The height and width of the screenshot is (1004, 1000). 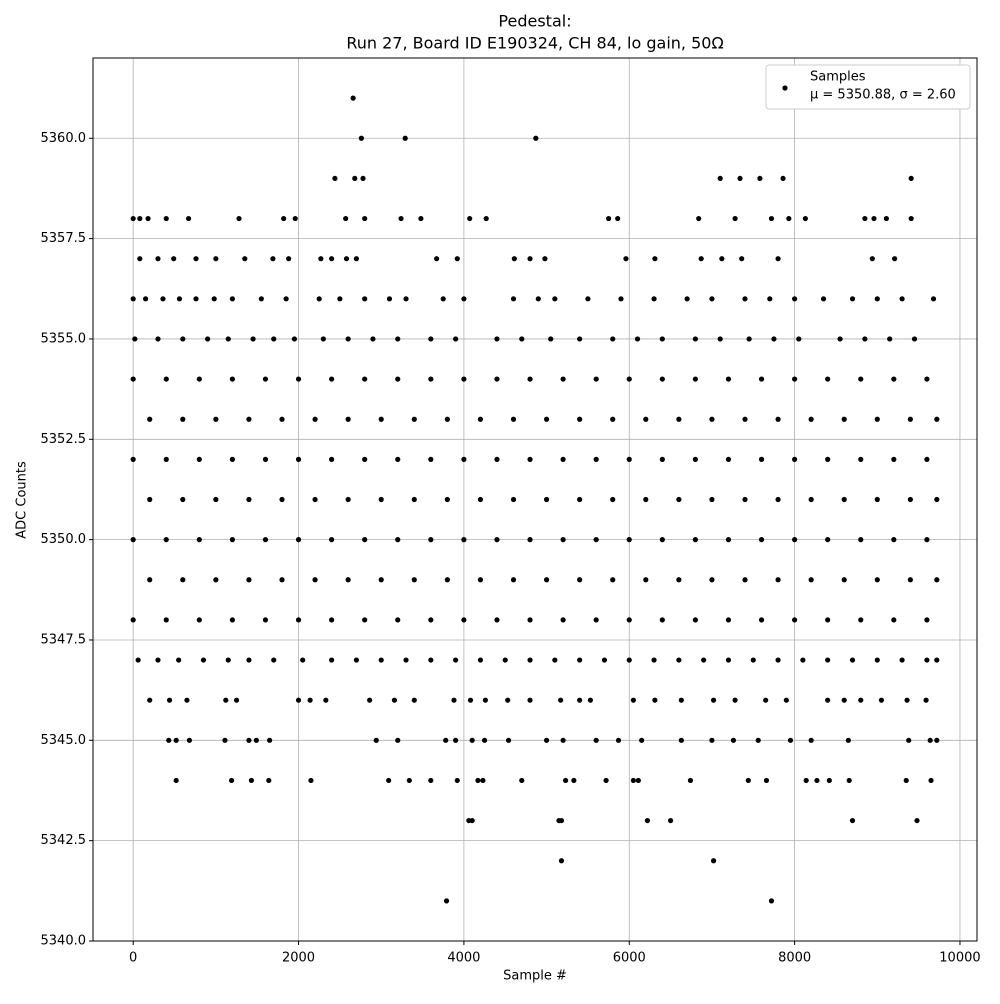 What do you see at coordinates (534, 21) in the screenshot?
I see `chart-title: Pedestal:` at bounding box center [534, 21].